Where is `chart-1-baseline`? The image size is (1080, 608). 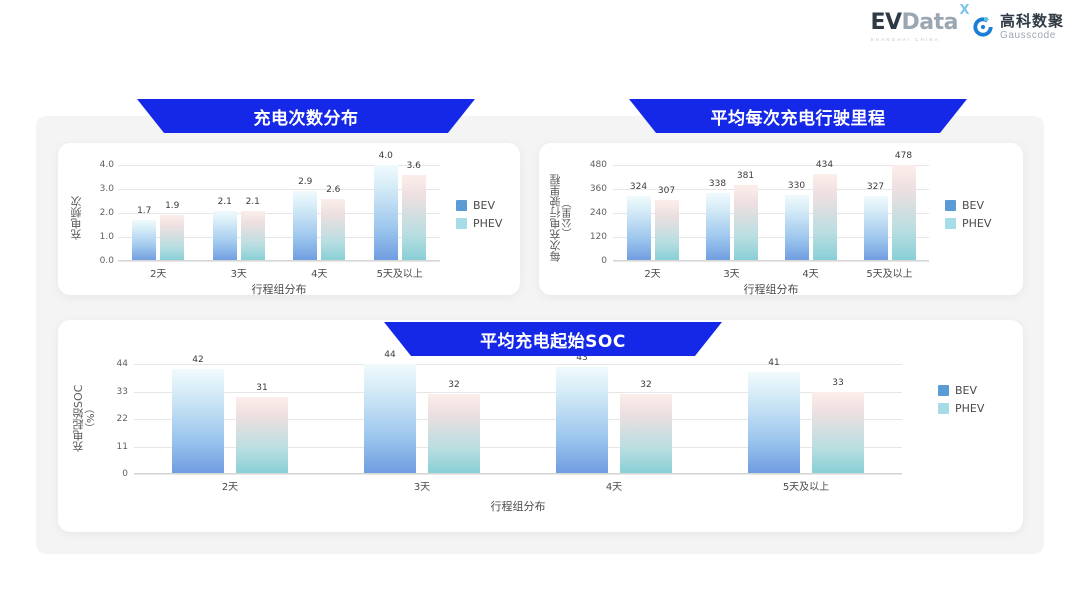 chart-1-baseline is located at coordinates (279, 260).